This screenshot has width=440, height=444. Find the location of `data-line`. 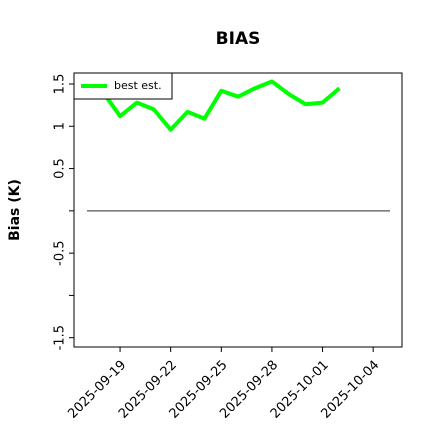

data-line is located at coordinates (221, 105).